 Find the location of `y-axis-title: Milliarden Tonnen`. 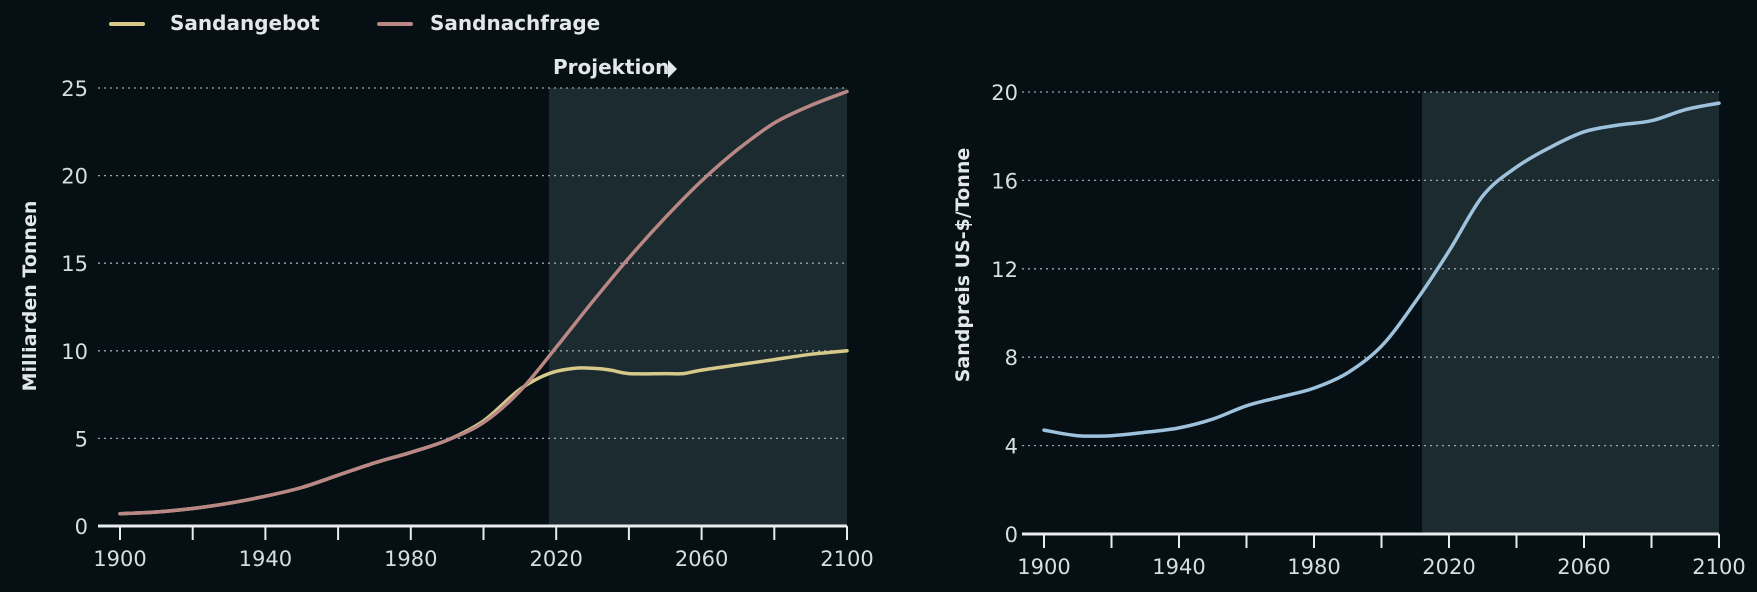

y-axis-title: Milliarden Tonnen is located at coordinates (30, 296).